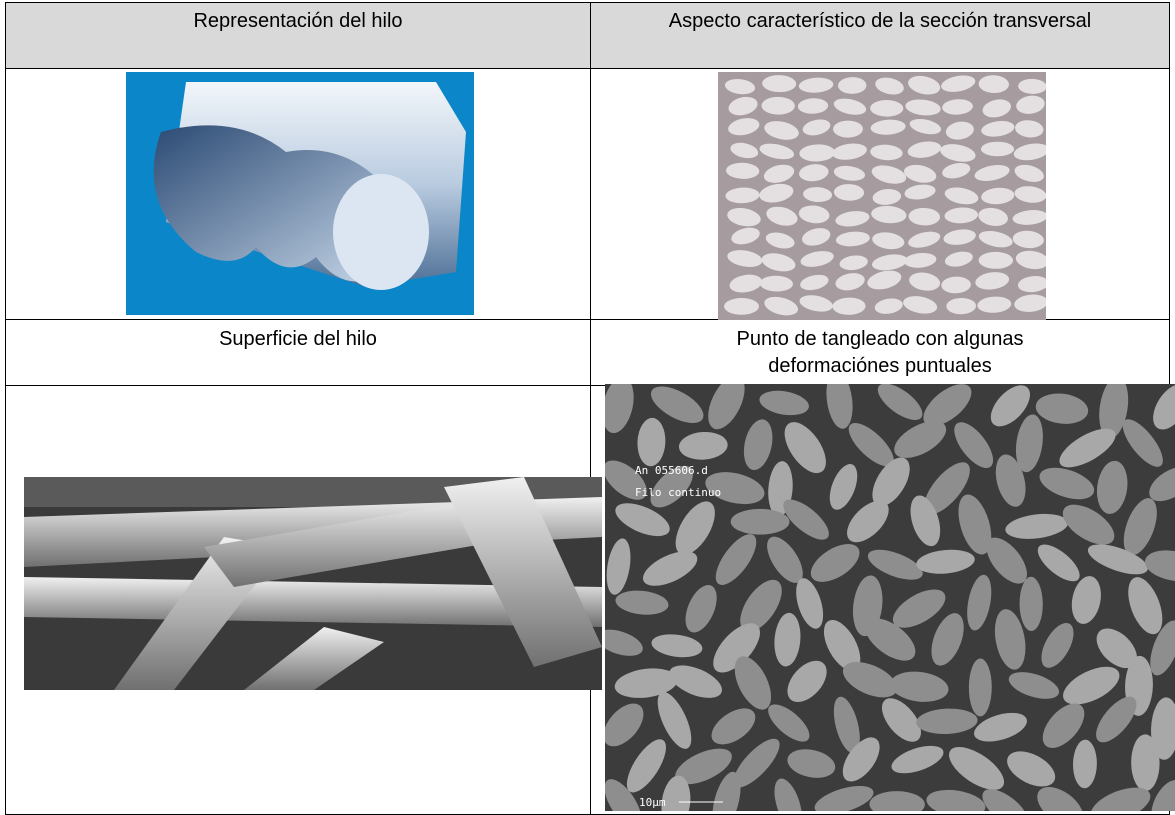  Describe the element at coordinates (882, 196) in the screenshot. I see `cross-section-photo` at that location.